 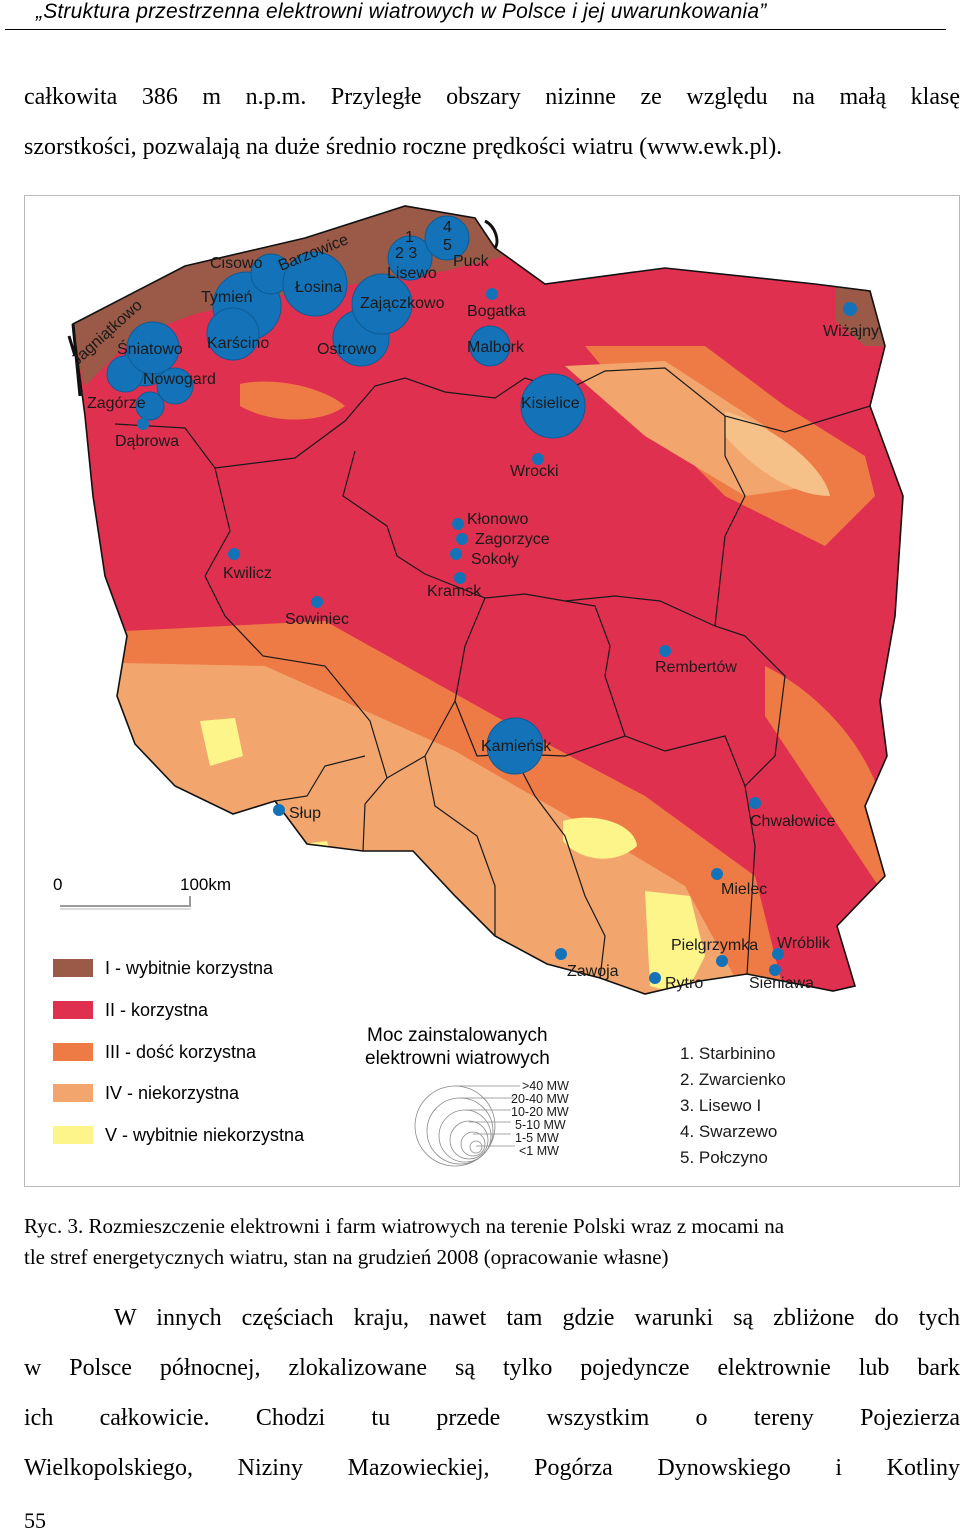 I want to click on label-kisielice: Kisielice, so click(x=550, y=403).